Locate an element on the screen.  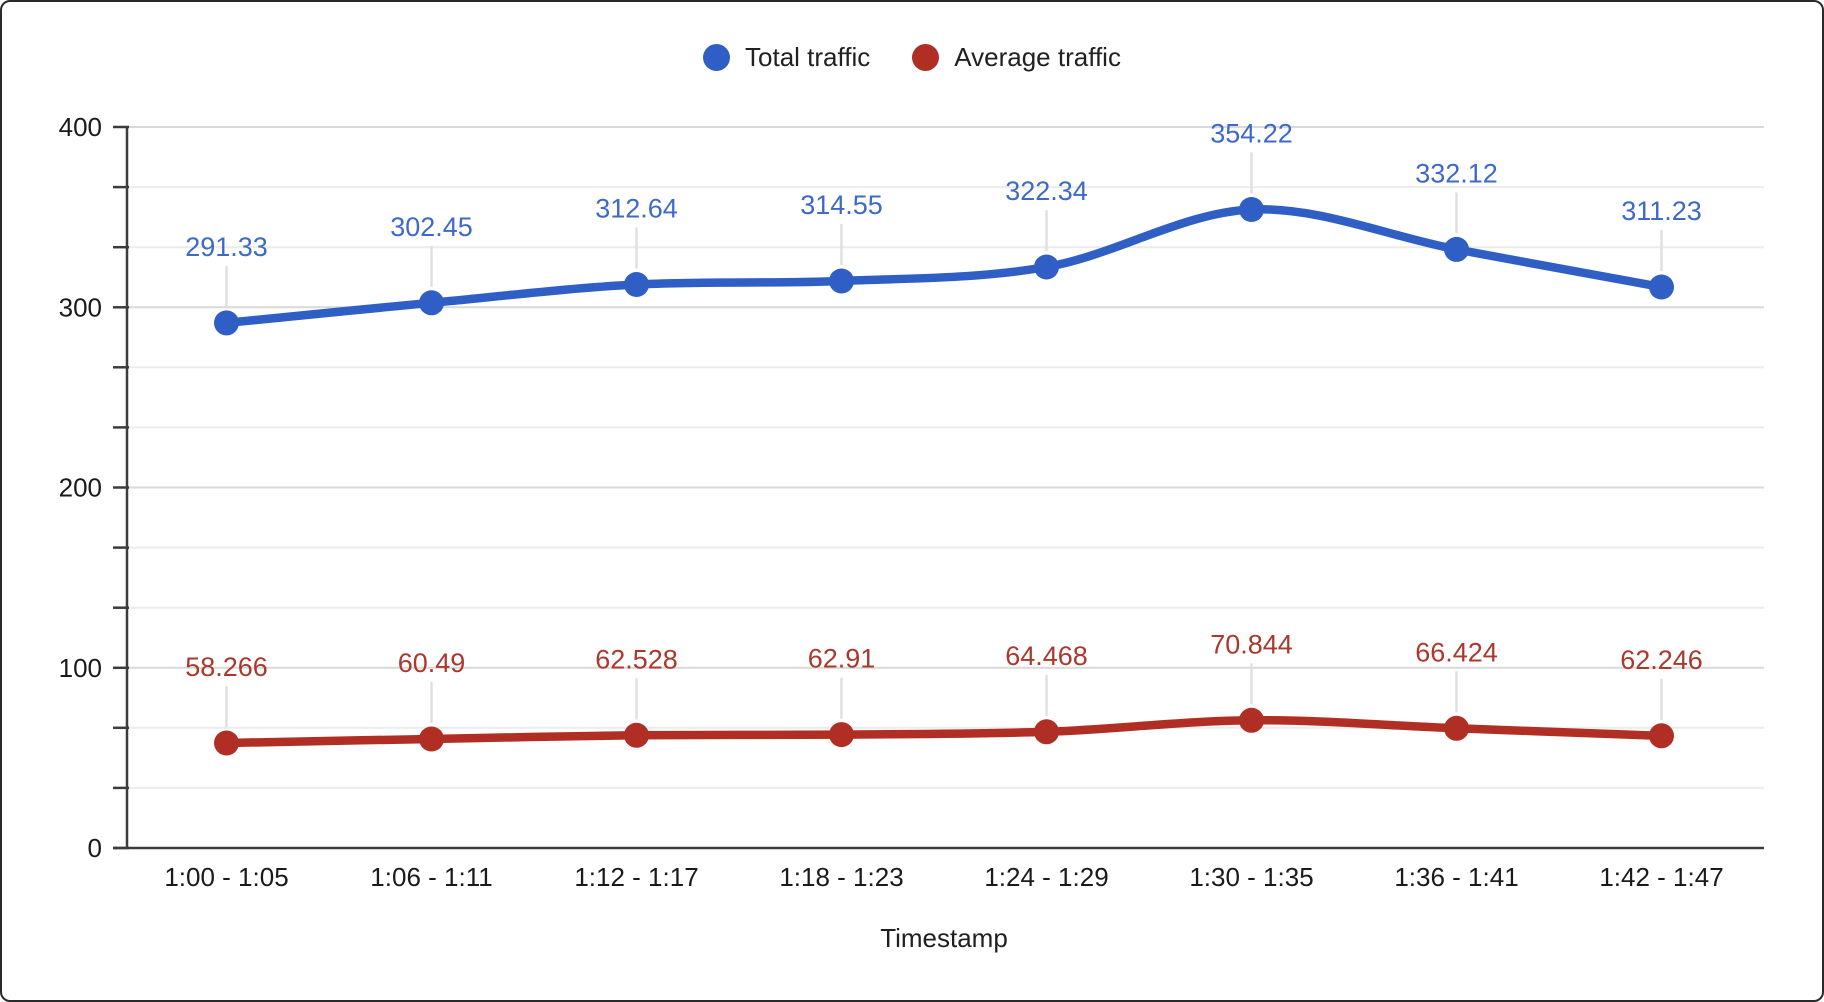
data-label-total-traffic: 291.33 is located at coordinates (226, 247).